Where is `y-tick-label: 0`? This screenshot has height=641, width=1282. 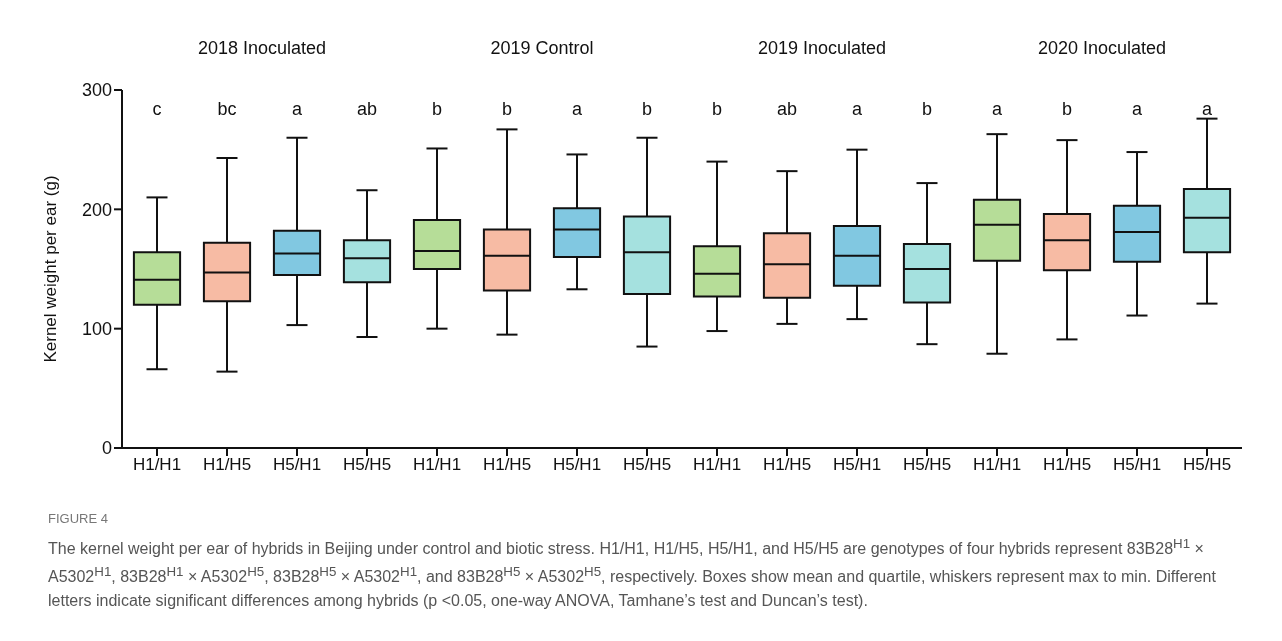 y-tick-label: 0 is located at coordinates (106, 448).